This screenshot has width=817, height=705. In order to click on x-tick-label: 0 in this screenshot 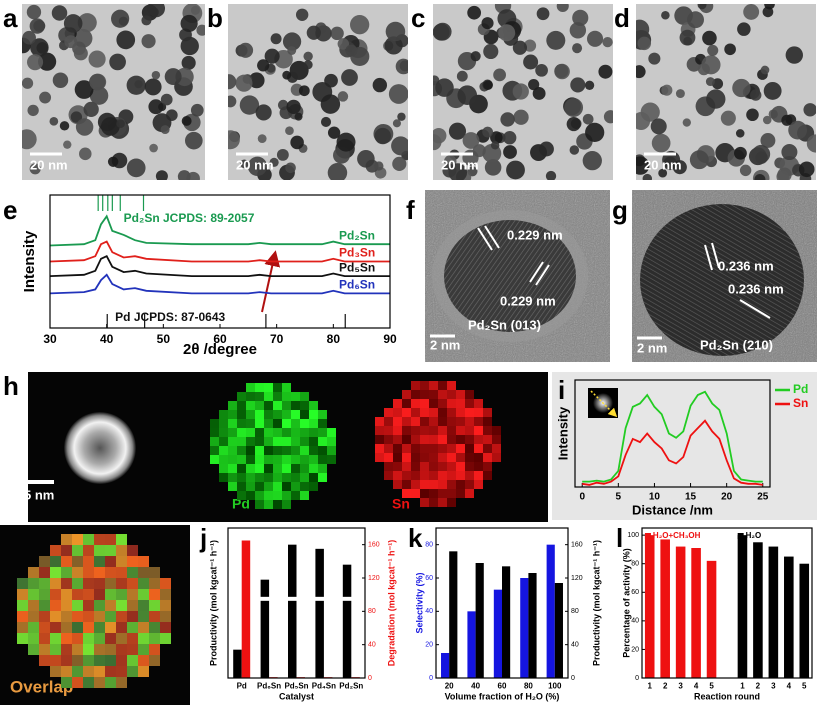, I will do `click(582, 497)`.